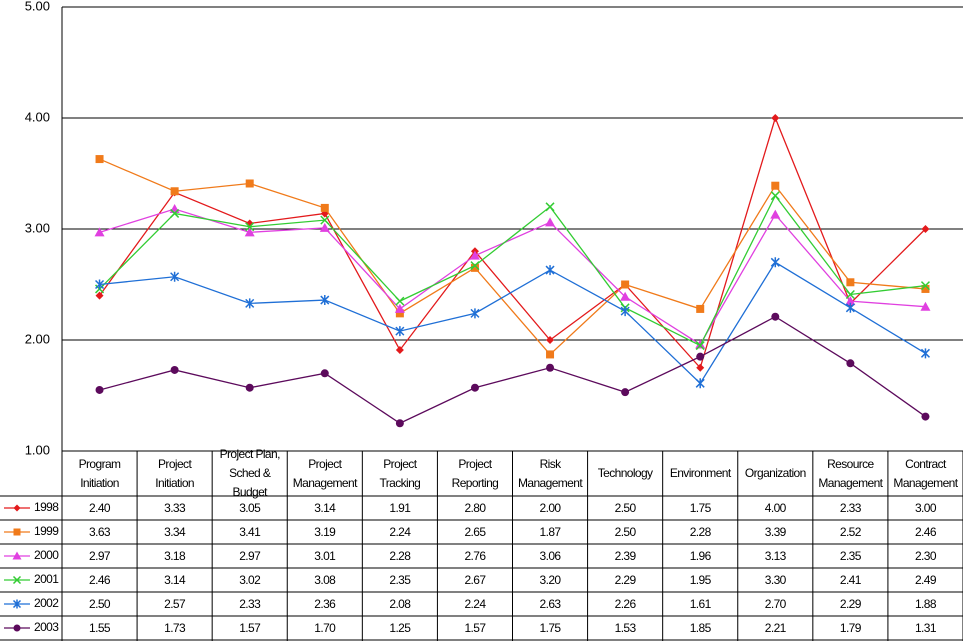 This screenshot has height=641, width=963. I want to click on table-value: 2.41, so click(850, 579).